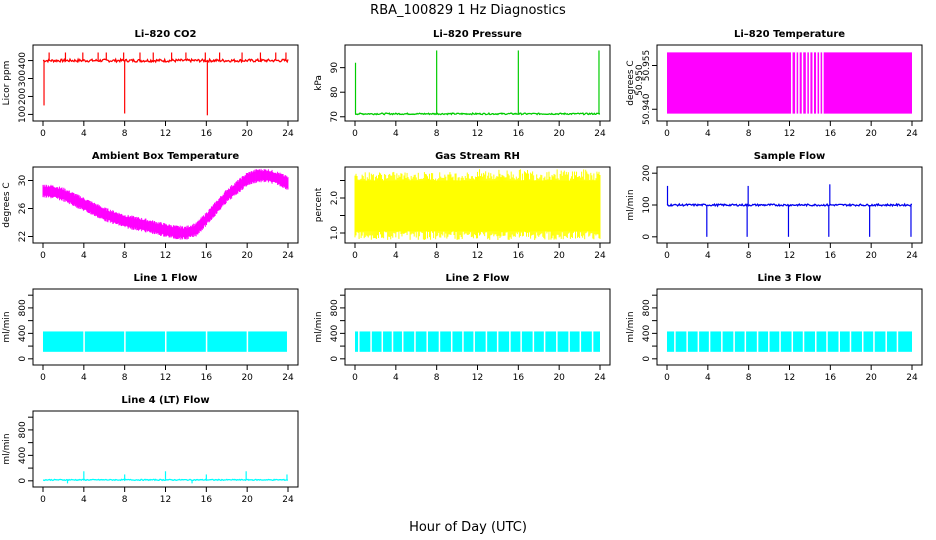  Describe the element at coordinates (647, 172) in the screenshot. I see `y-tick-label: 200` at that location.